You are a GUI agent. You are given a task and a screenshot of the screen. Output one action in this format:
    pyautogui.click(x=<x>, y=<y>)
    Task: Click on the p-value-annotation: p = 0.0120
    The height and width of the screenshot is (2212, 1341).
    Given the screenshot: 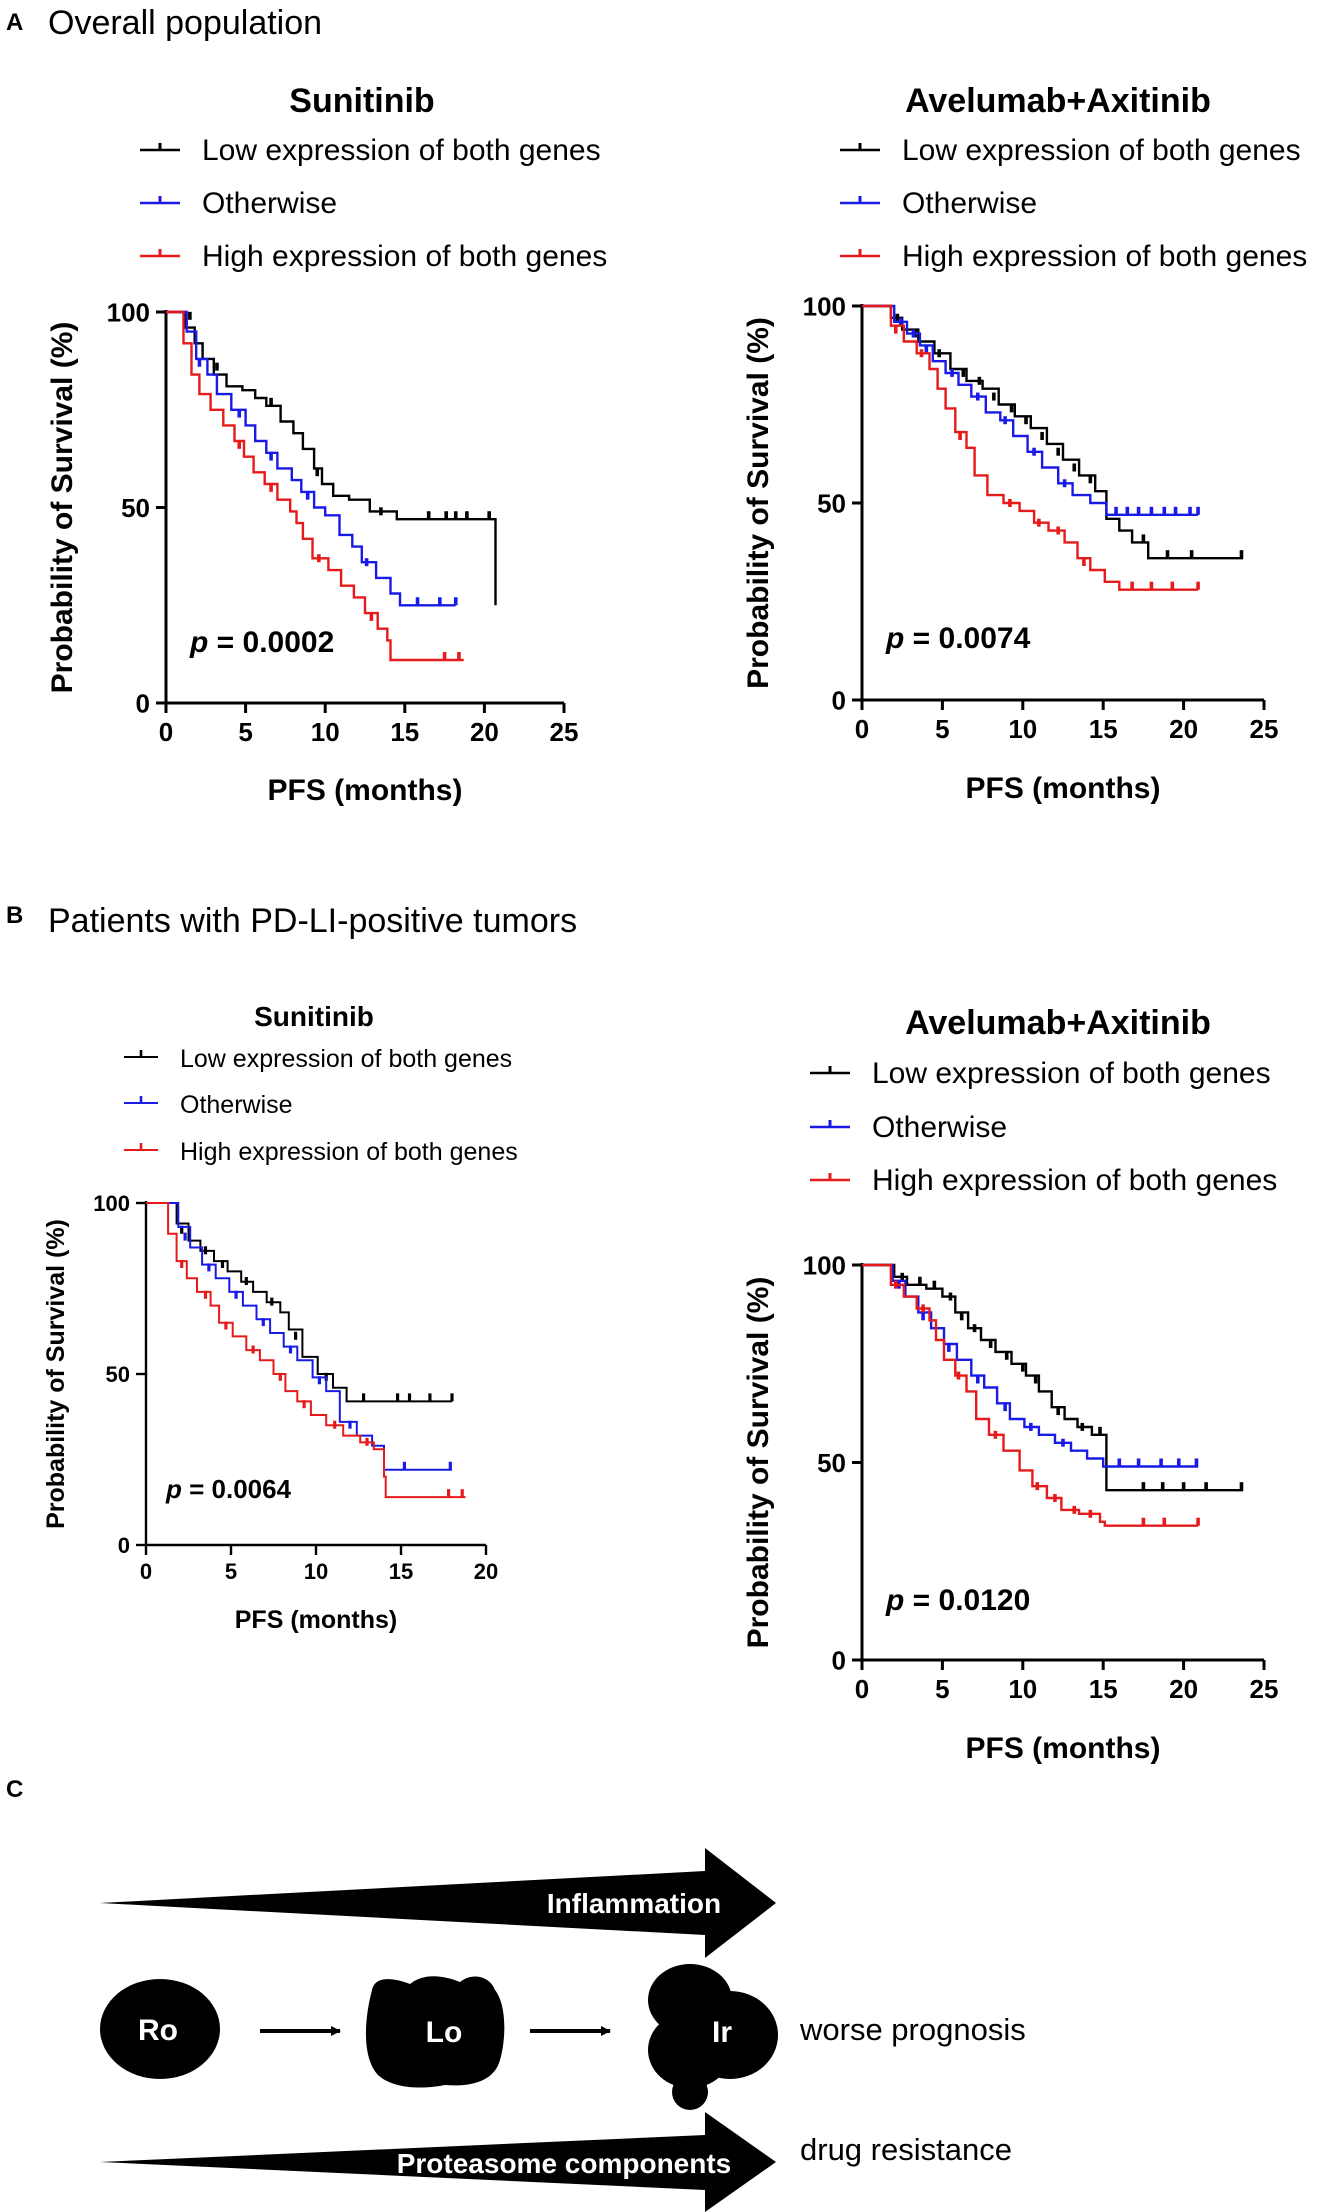 What is the action you would take?
    pyautogui.click(x=957, y=1600)
    